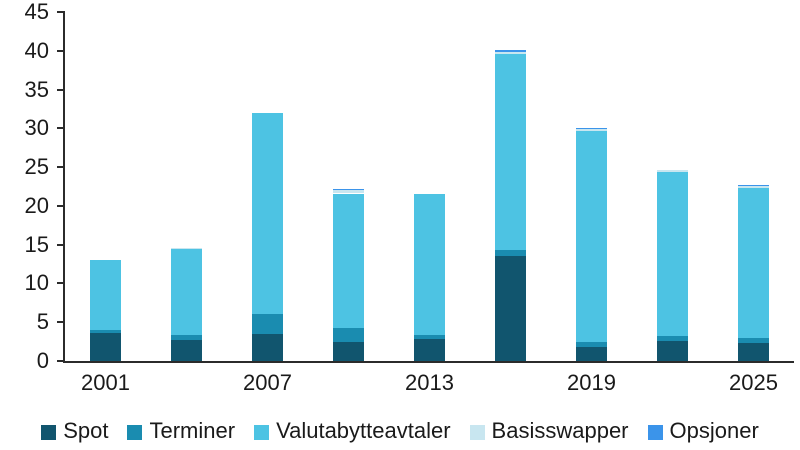 The width and height of the screenshot is (800, 450). I want to click on x-axis-tick-label: 2013, so click(429, 382).